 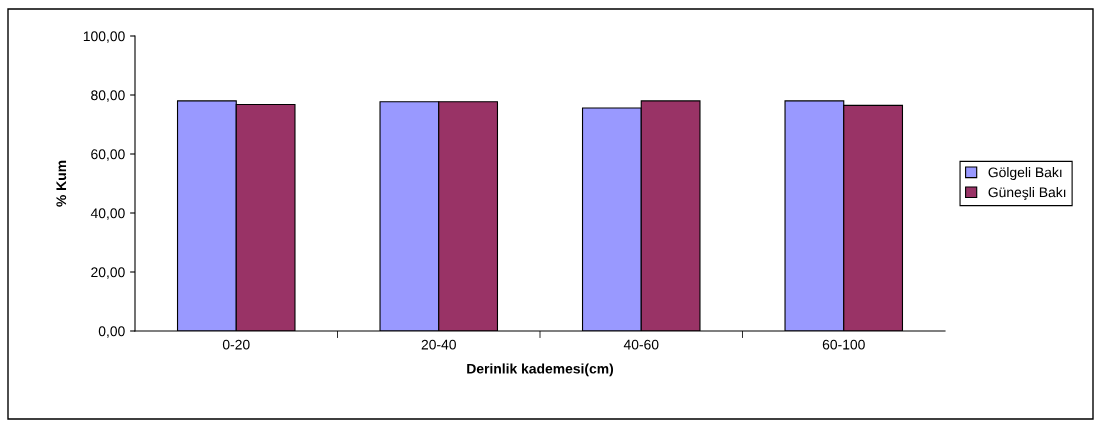 I want to click on x-tick-label: 0-20, so click(x=236, y=344).